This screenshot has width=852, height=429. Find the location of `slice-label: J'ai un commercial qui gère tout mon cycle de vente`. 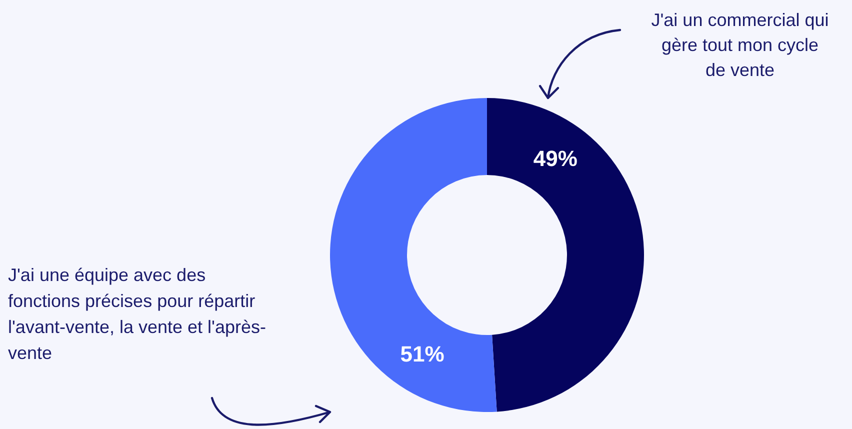

slice-label: J'ai un commercial qui gère tout mon cycle de vente is located at coordinates (740, 45).